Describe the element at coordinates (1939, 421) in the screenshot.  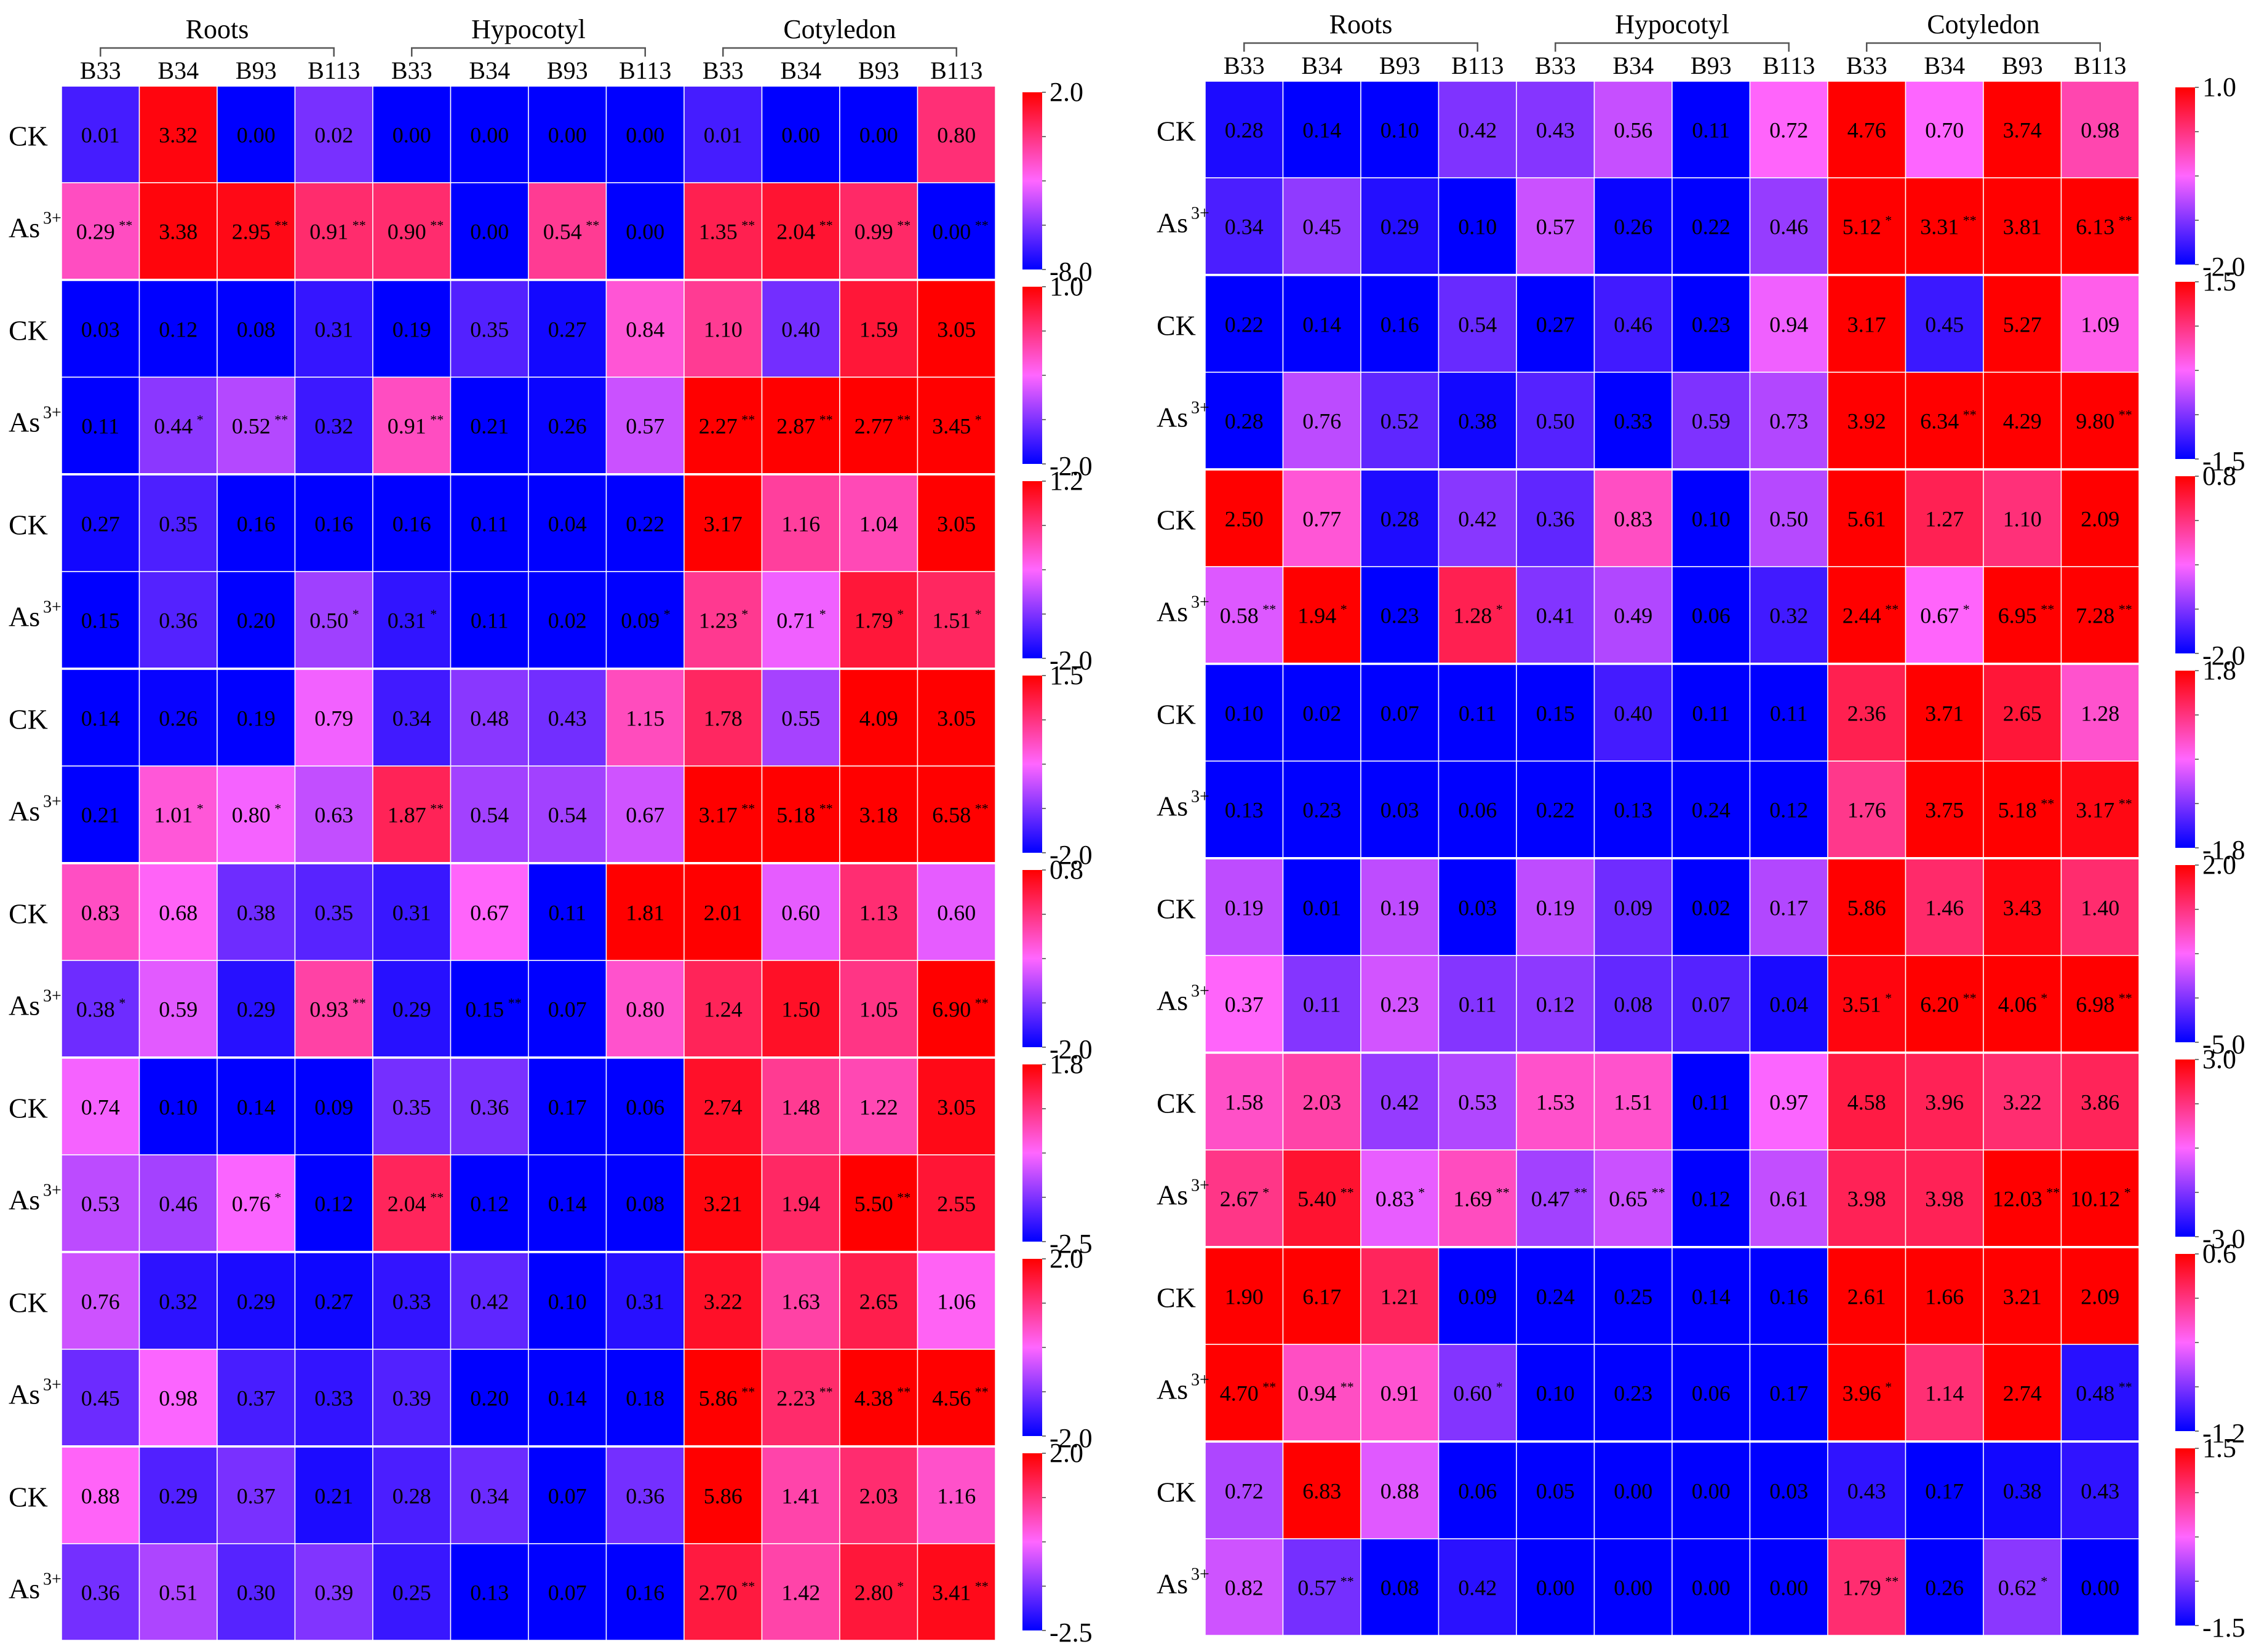
I see `cell-value: 6.34` at that location.